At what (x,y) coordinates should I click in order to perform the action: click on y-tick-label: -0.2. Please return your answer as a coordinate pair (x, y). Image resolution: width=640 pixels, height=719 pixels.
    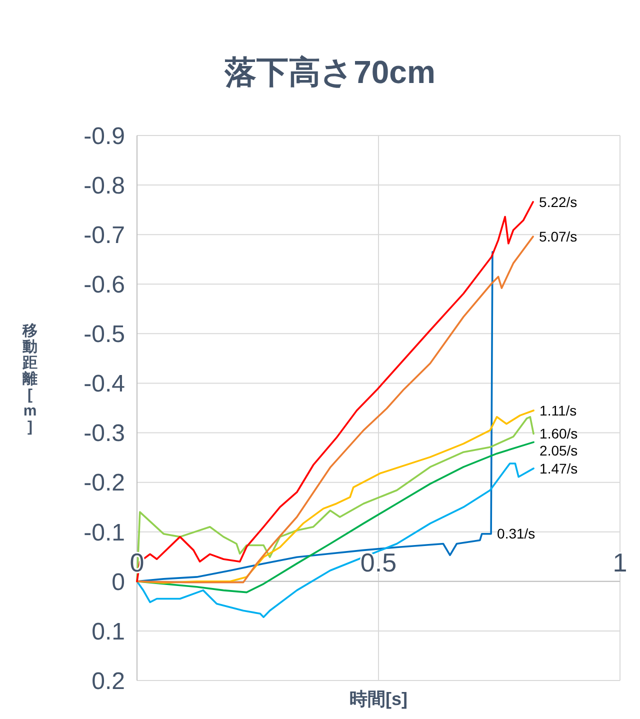
    Looking at the image, I should click on (104, 483).